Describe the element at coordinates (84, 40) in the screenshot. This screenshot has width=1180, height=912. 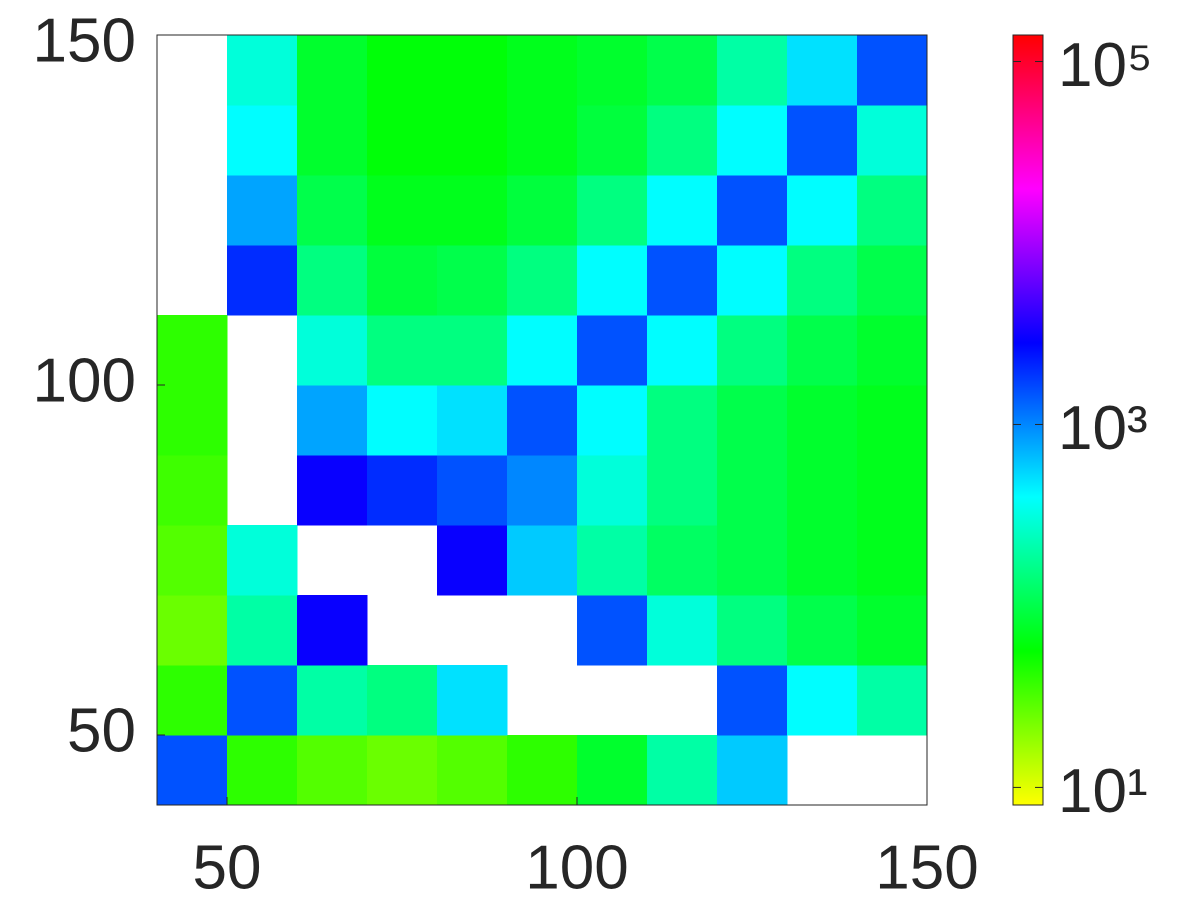
I see `y-tick-label: 150` at that location.